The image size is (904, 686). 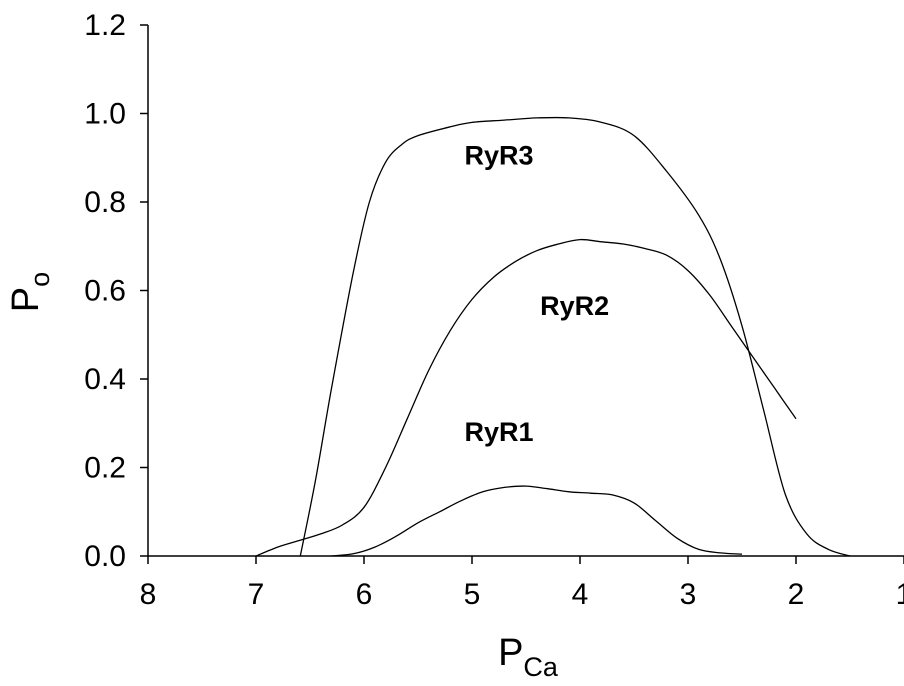 What do you see at coordinates (537, 521) in the screenshot?
I see `series-line-ryr1` at bounding box center [537, 521].